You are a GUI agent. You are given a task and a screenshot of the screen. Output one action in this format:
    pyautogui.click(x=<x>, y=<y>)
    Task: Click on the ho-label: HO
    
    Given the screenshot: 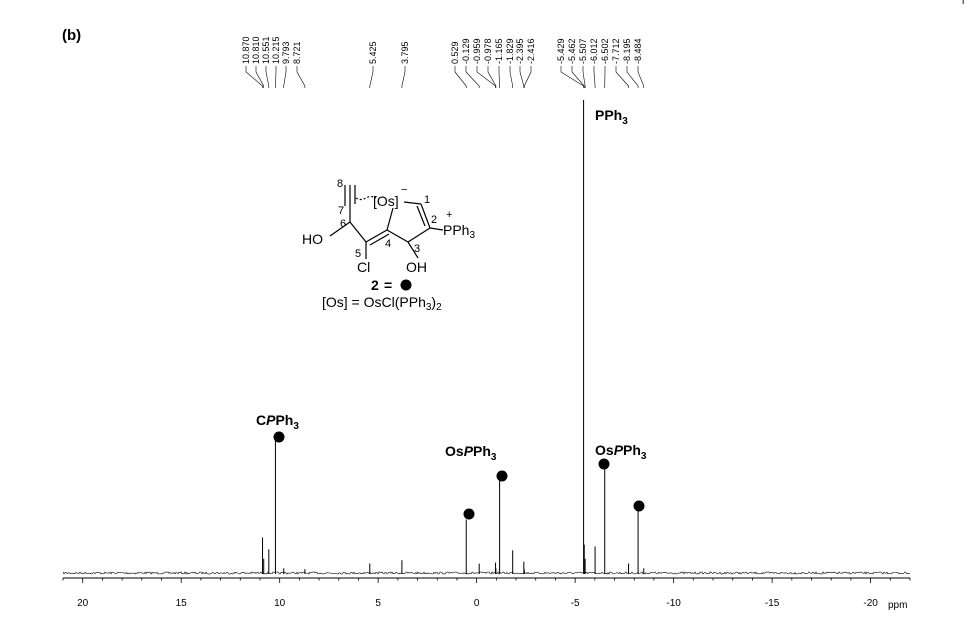 What is the action you would take?
    pyautogui.click(x=312, y=239)
    